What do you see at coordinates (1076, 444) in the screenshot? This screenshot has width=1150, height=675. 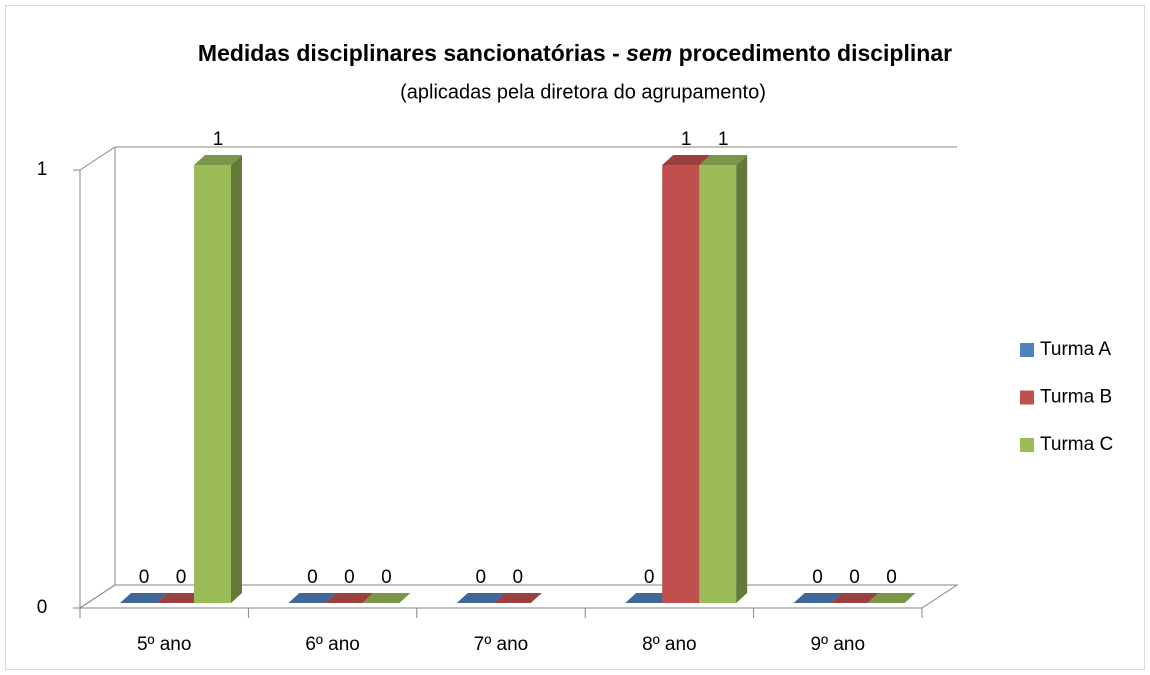 I see `legend-label: Turma C` at bounding box center [1076, 444].